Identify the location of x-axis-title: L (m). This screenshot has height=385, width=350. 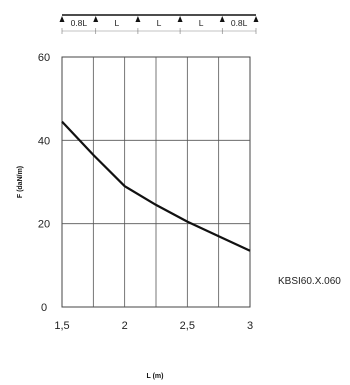
(155, 376).